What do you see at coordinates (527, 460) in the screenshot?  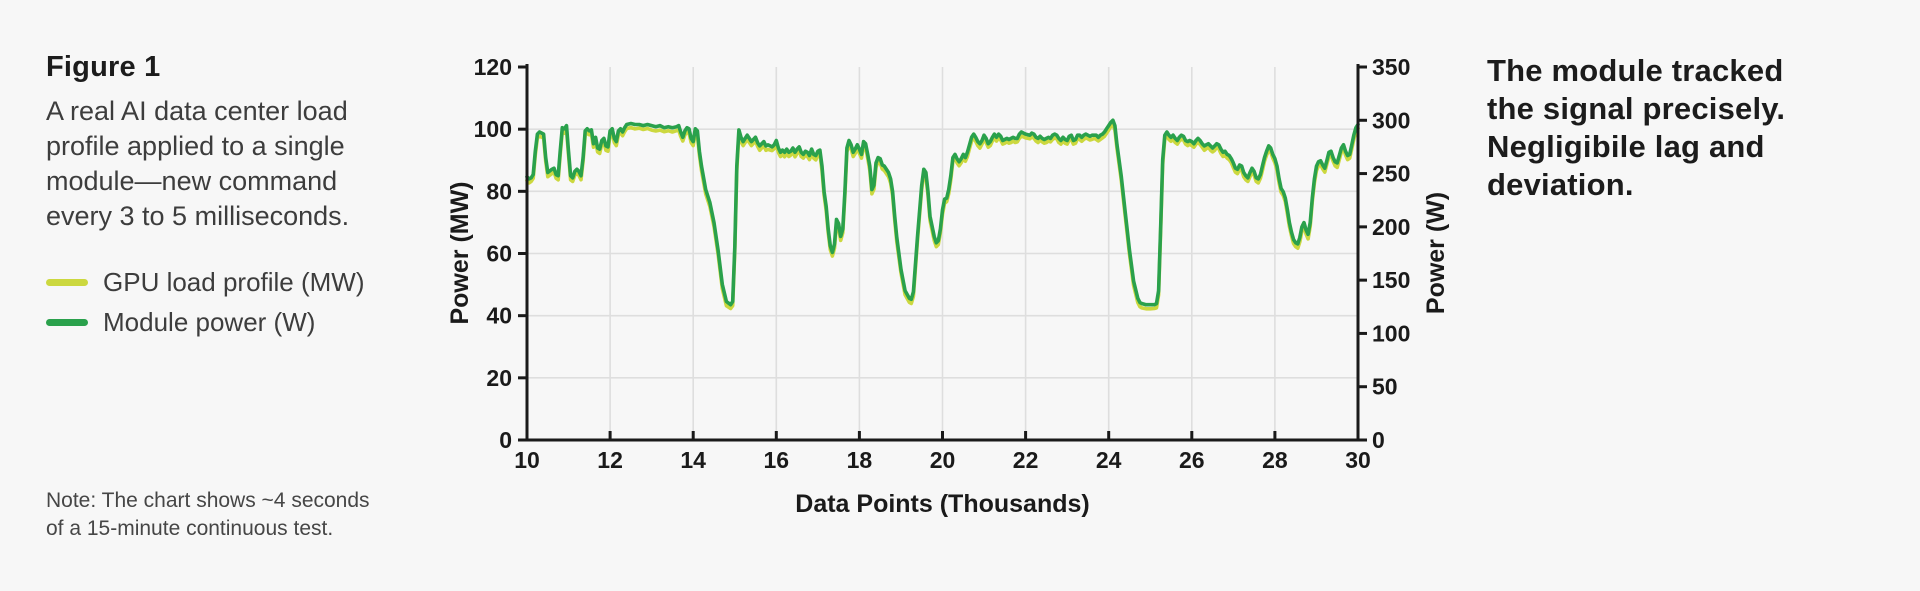 I see `x-axis-tick-label: 10` at bounding box center [527, 460].